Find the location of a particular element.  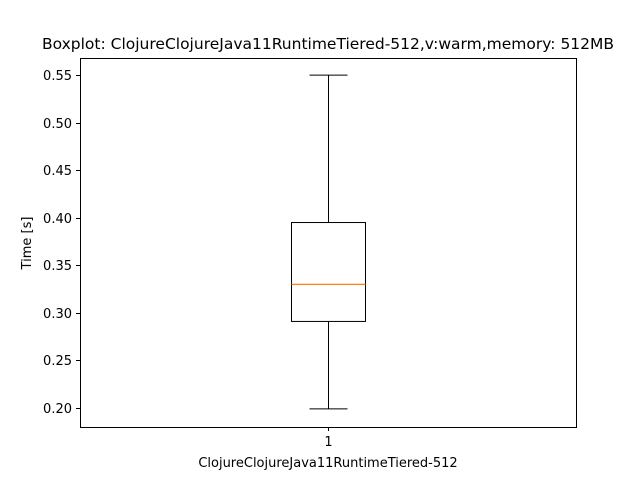

y-tick-label: 0.30 is located at coordinates (57, 314).